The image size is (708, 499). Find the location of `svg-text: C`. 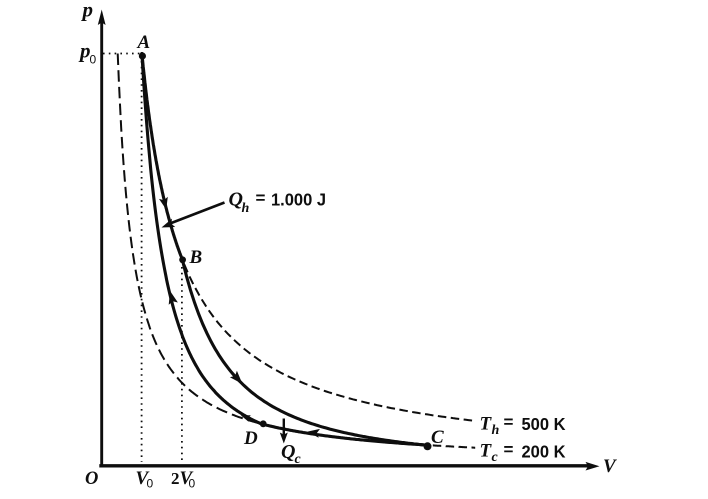

svg-text: C is located at coordinates (437, 437).